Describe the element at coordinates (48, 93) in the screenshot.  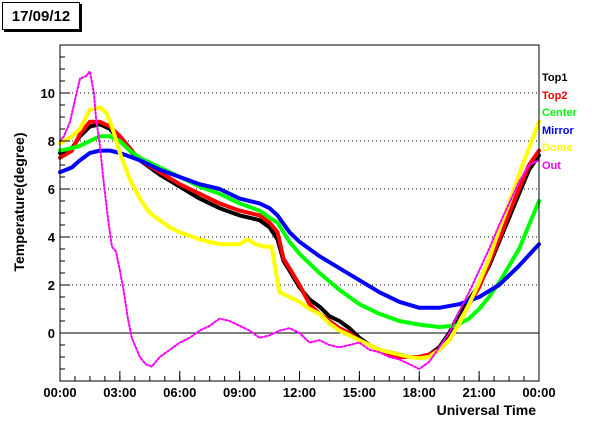
I see `y-tick-label: 10` at that location.